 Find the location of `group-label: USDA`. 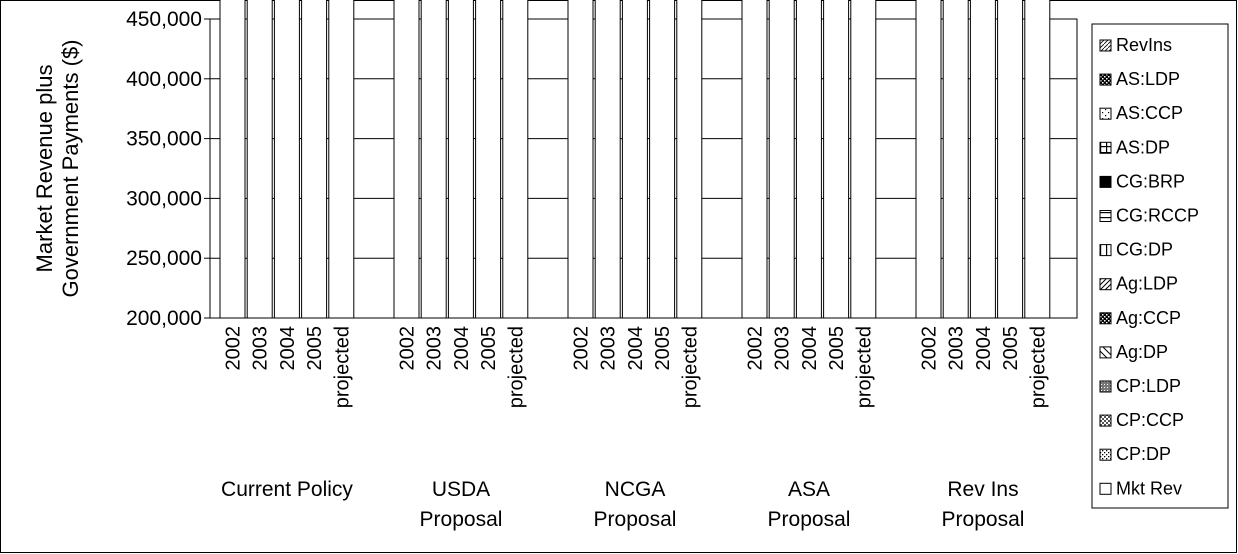

group-label: USDA is located at coordinates (461, 489).